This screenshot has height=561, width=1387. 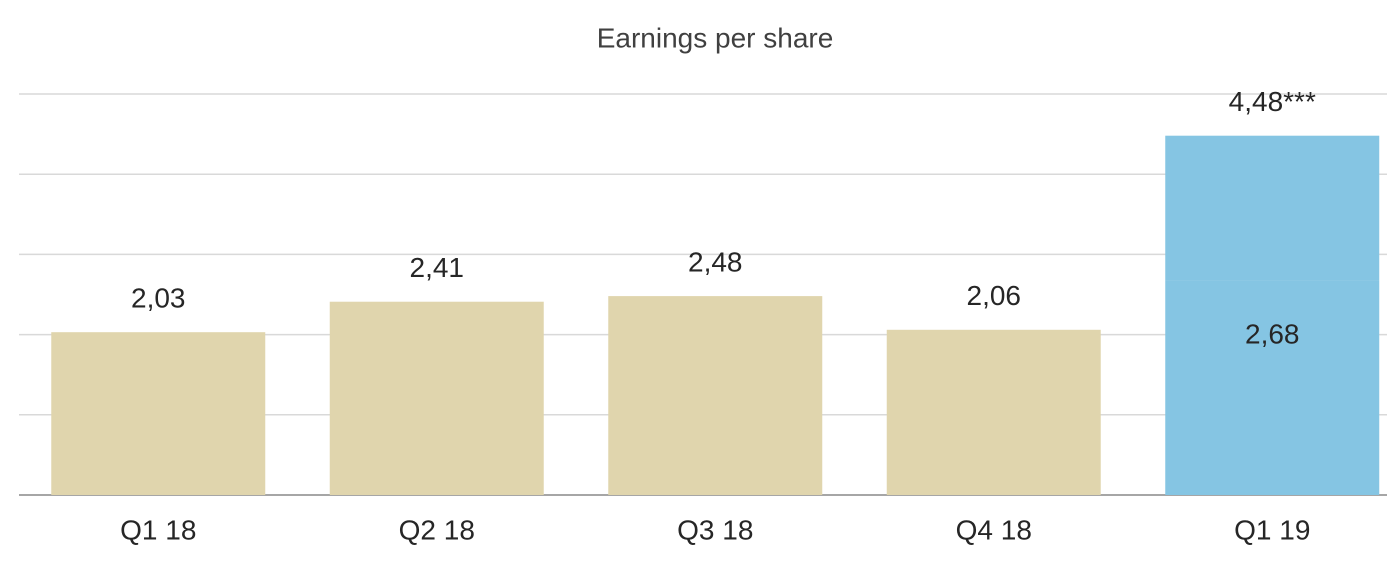 I want to click on chart-title: Earnings per share, so click(x=715, y=37).